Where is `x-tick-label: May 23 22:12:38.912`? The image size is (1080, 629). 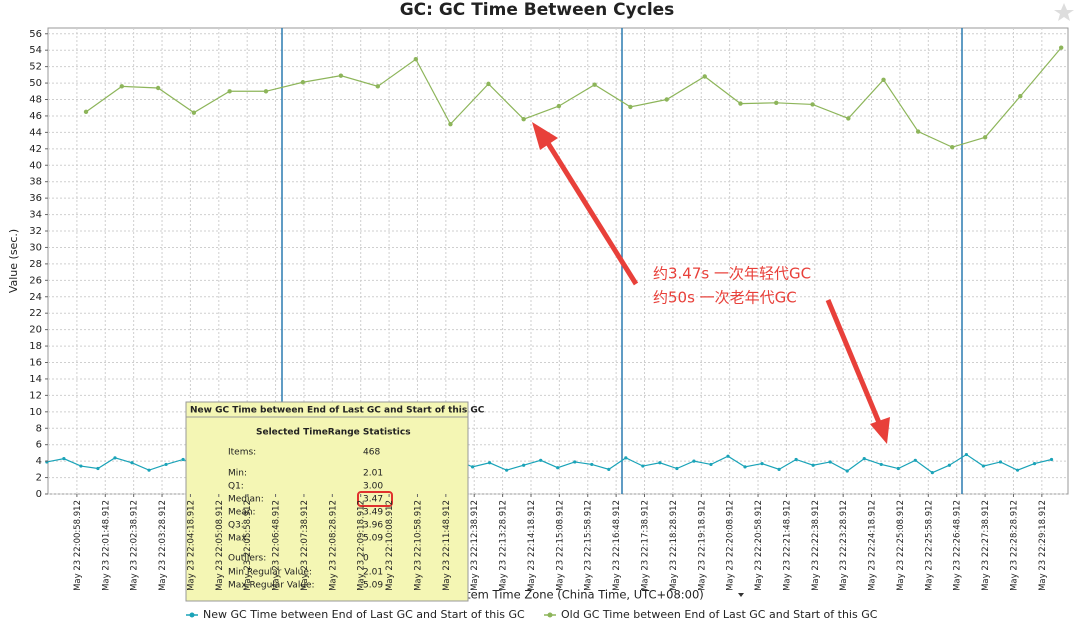 x-tick-label: May 23 22:12:38.912 is located at coordinates (475, 545).